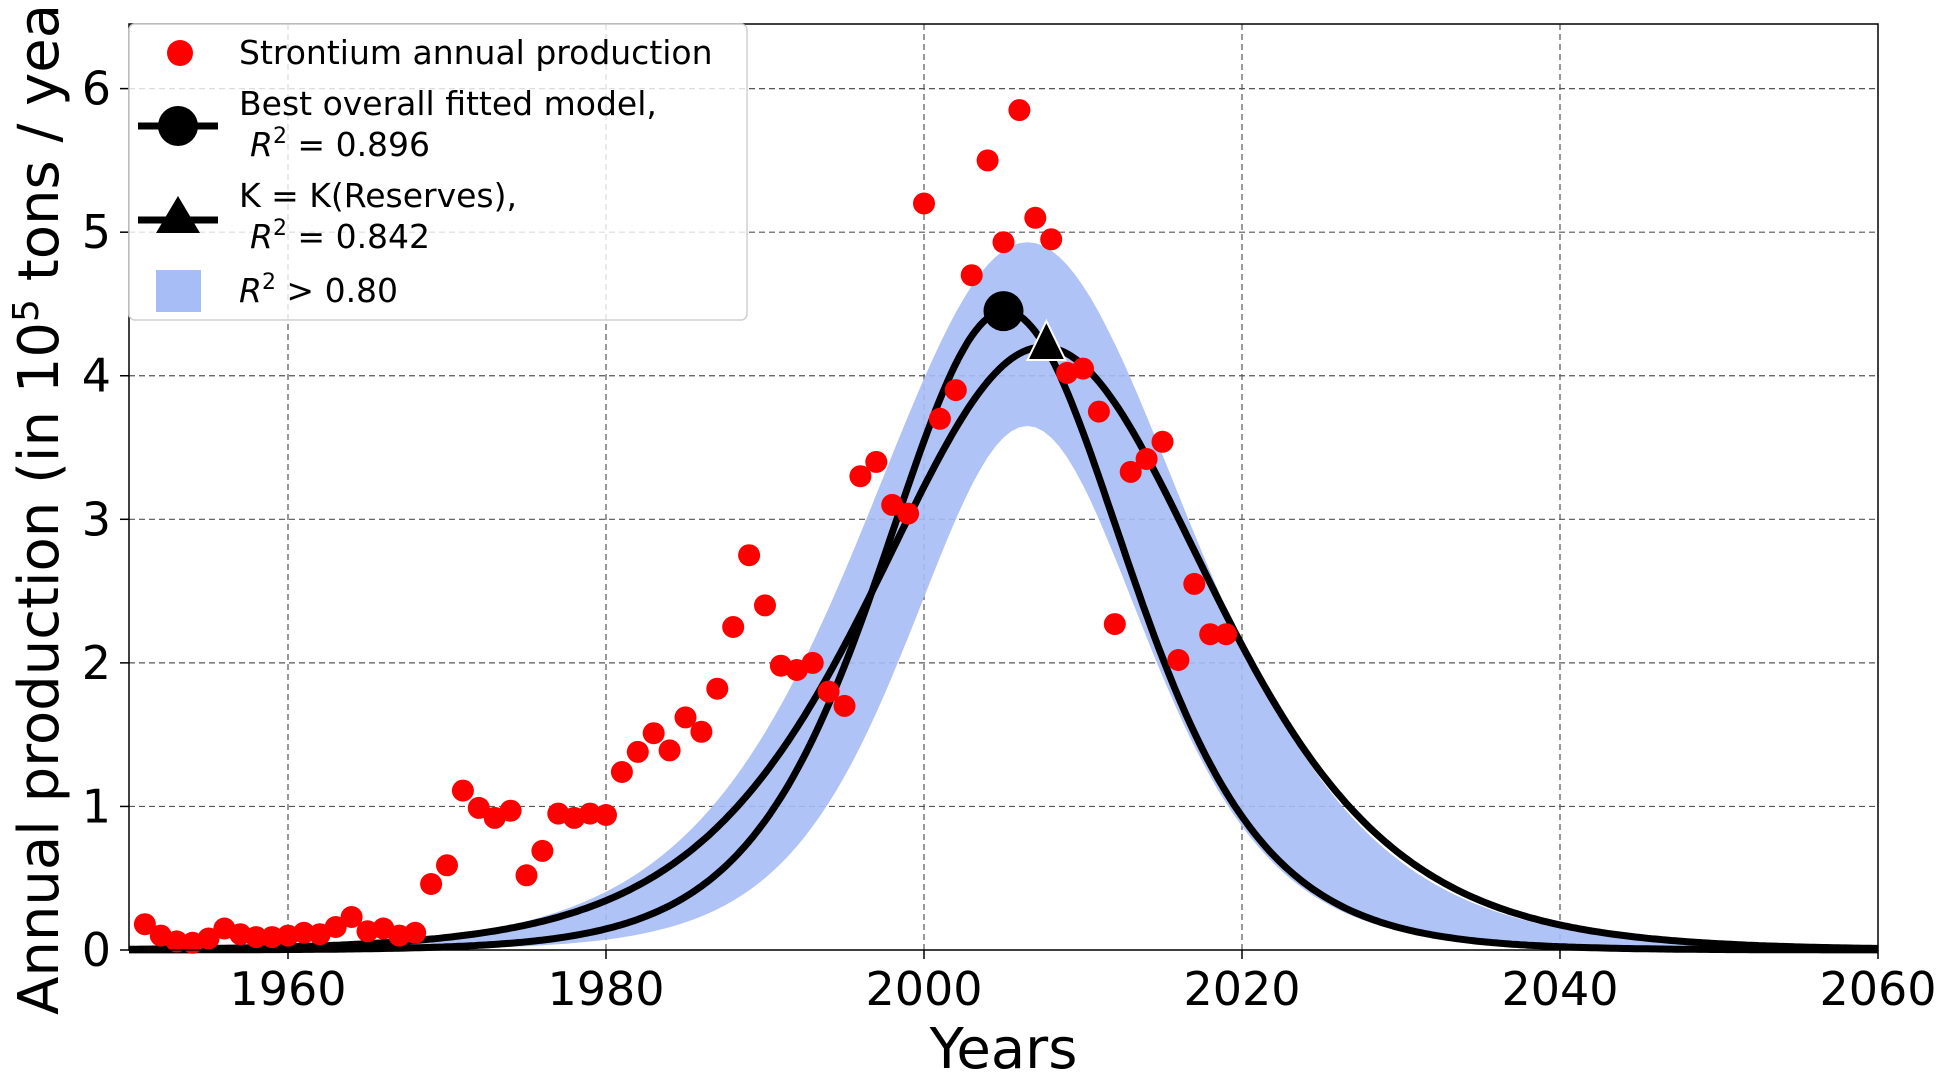 The width and height of the screenshot is (1951, 1092). What do you see at coordinates (96, 663) in the screenshot?
I see `y-tick-label: 2` at bounding box center [96, 663].